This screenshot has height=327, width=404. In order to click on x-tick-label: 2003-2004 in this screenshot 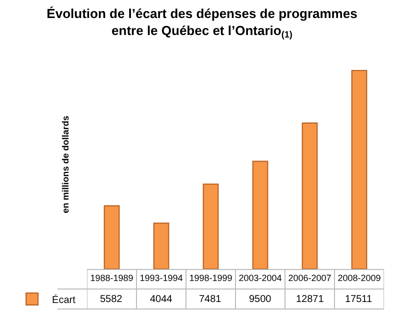, I will do `click(260, 277)`.